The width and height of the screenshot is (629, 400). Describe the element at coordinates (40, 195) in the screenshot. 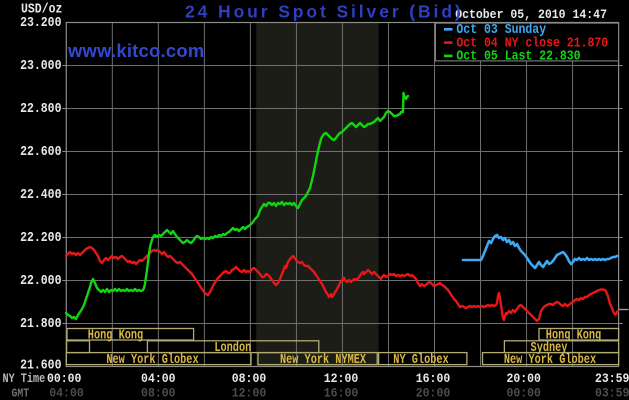

I see `svg-text: 22.400` at that location.